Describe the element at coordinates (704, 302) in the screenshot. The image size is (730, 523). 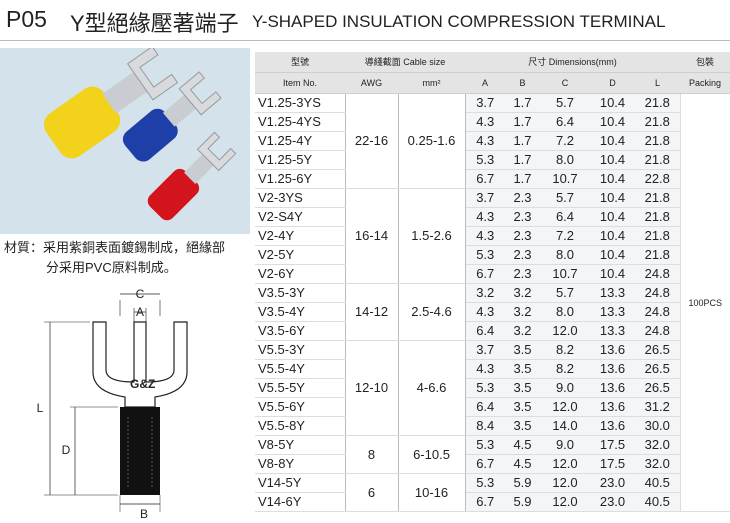
I see `packing-cell: 100PCS` at that location.